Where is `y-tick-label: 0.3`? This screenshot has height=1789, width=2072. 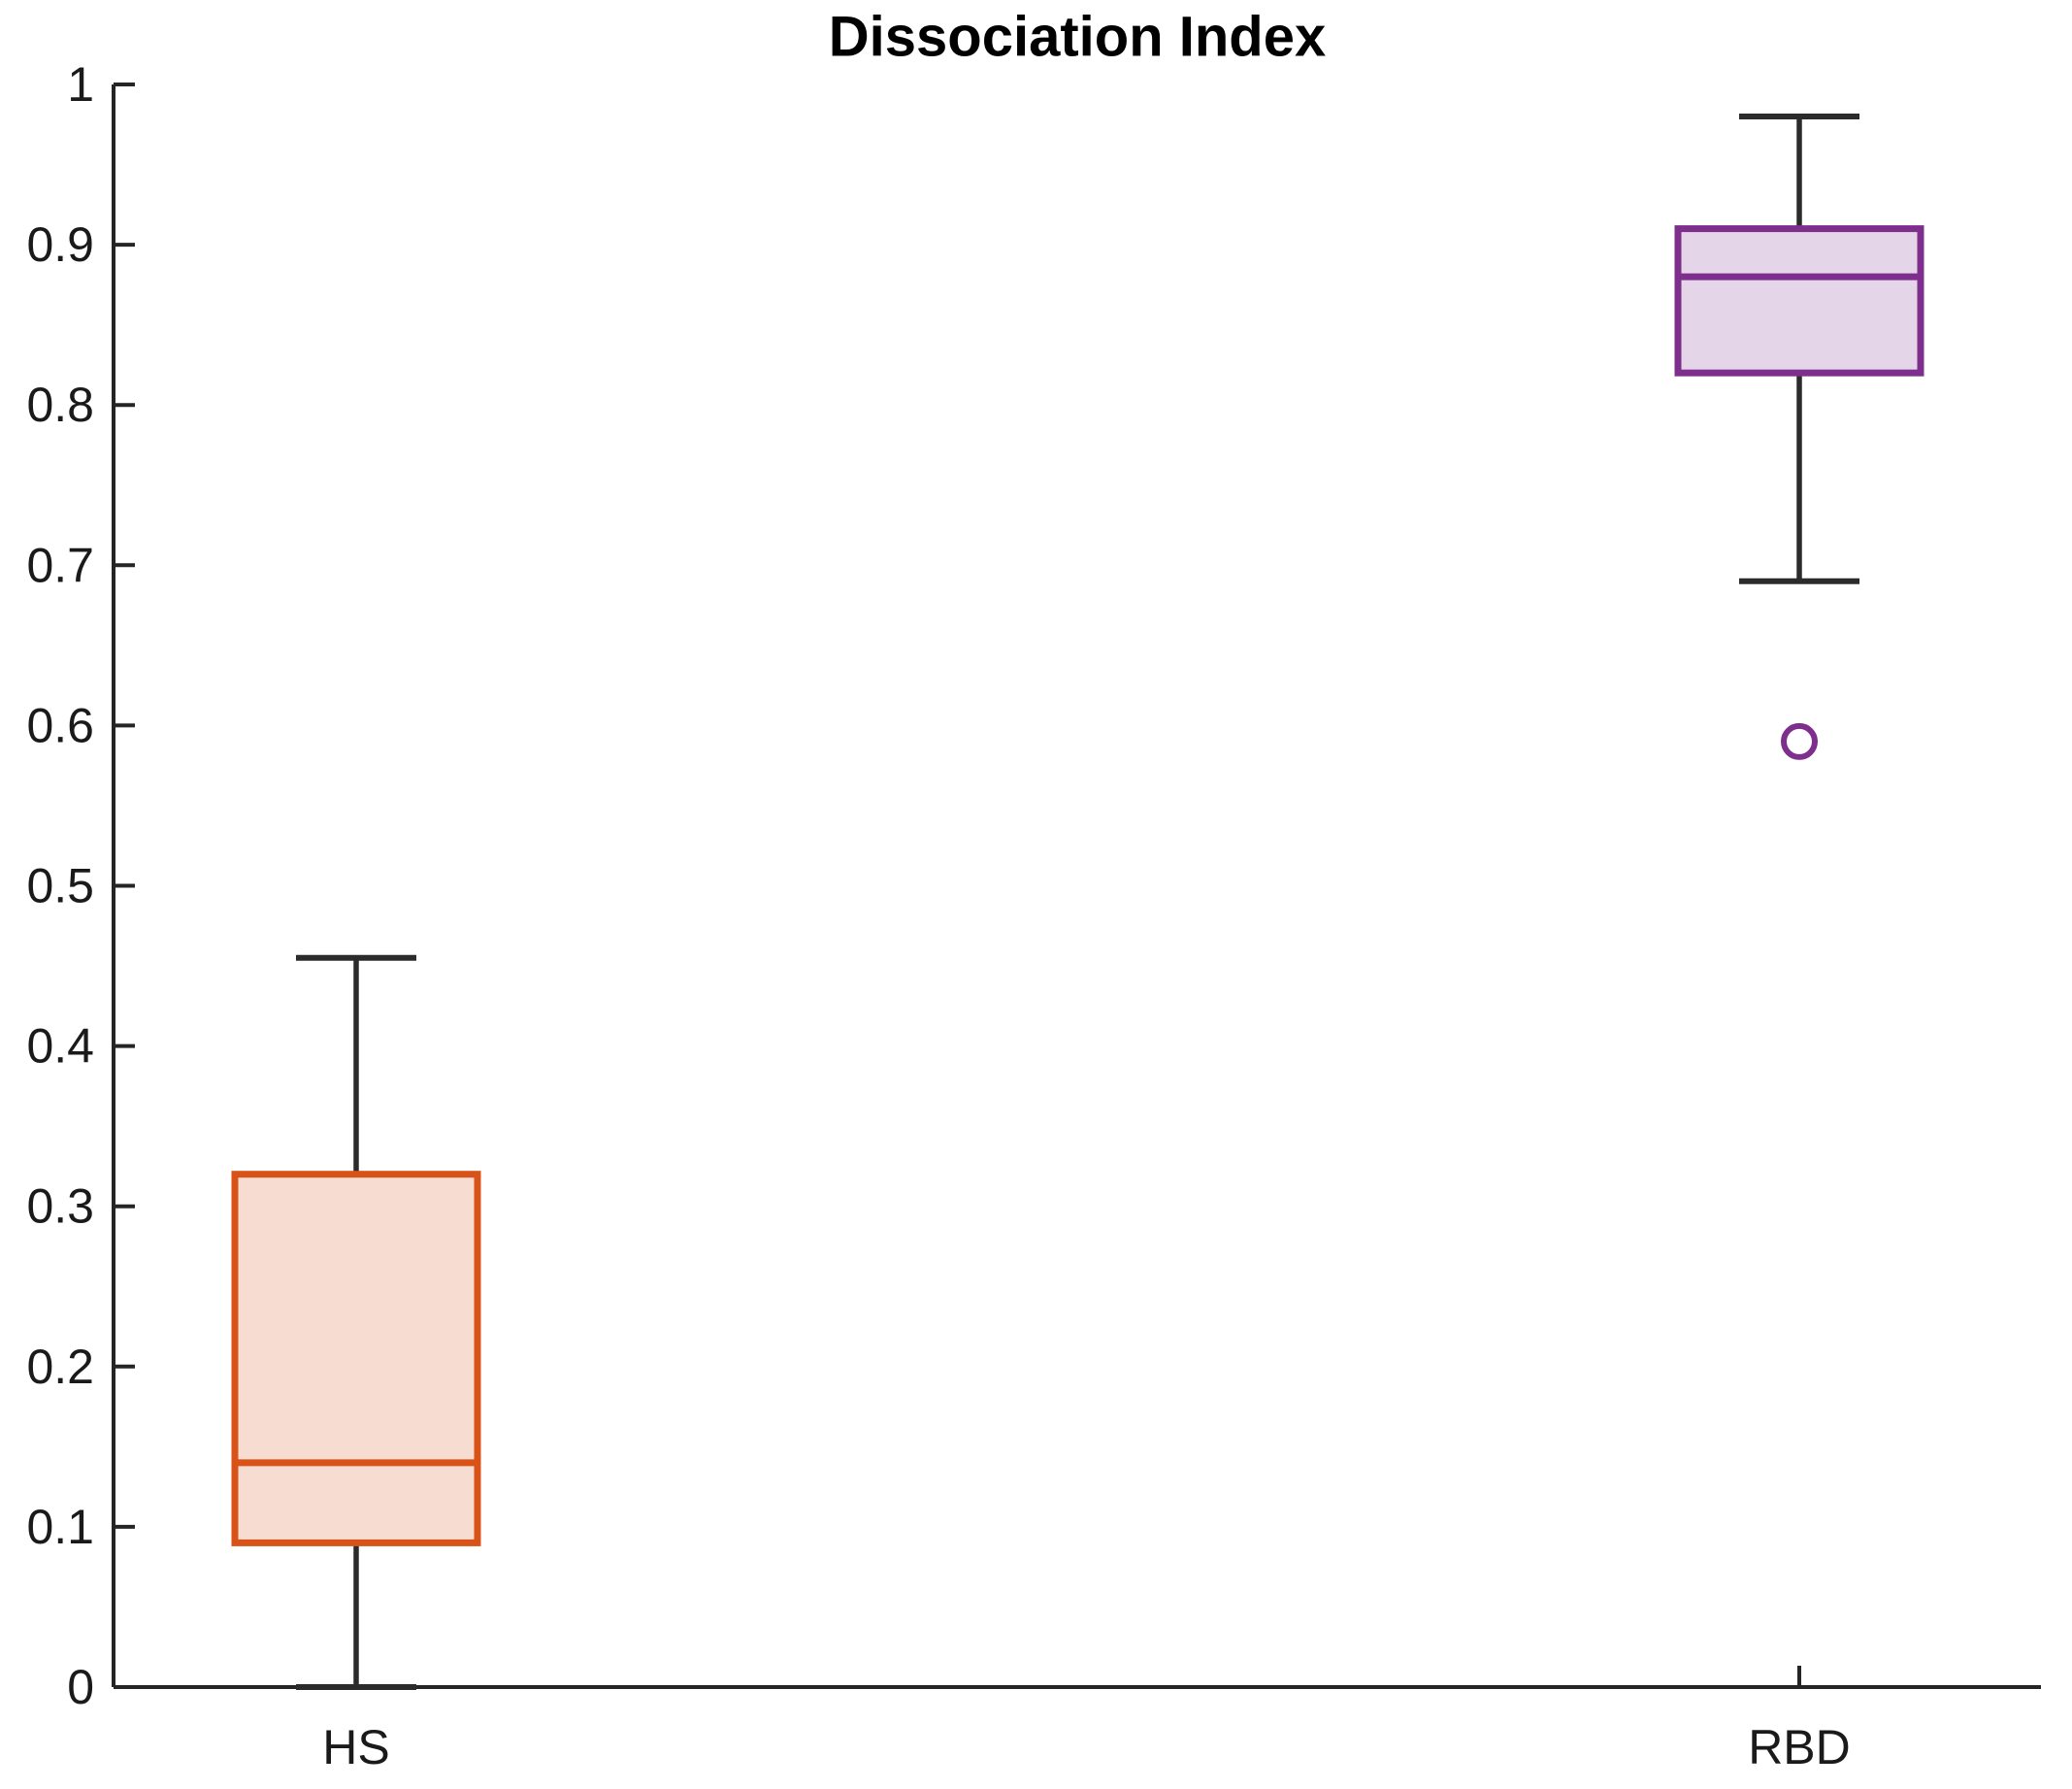
y-tick-label: 0.3 is located at coordinates (60, 1206).